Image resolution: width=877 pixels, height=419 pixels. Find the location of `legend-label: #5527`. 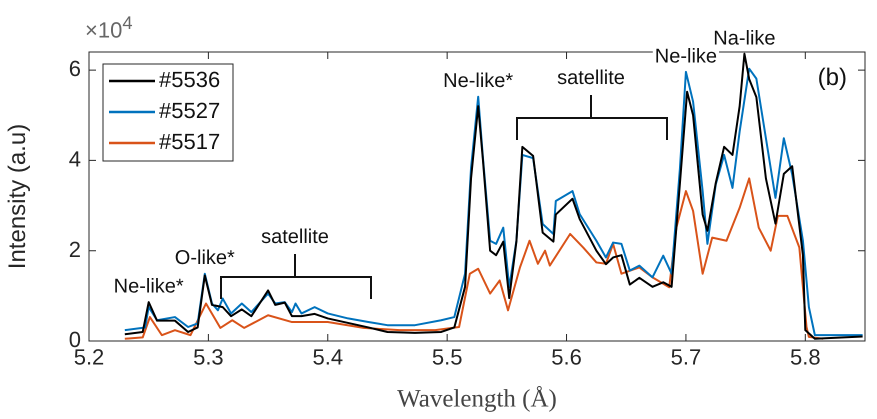

legend-label: #5527 is located at coordinates (189, 111).